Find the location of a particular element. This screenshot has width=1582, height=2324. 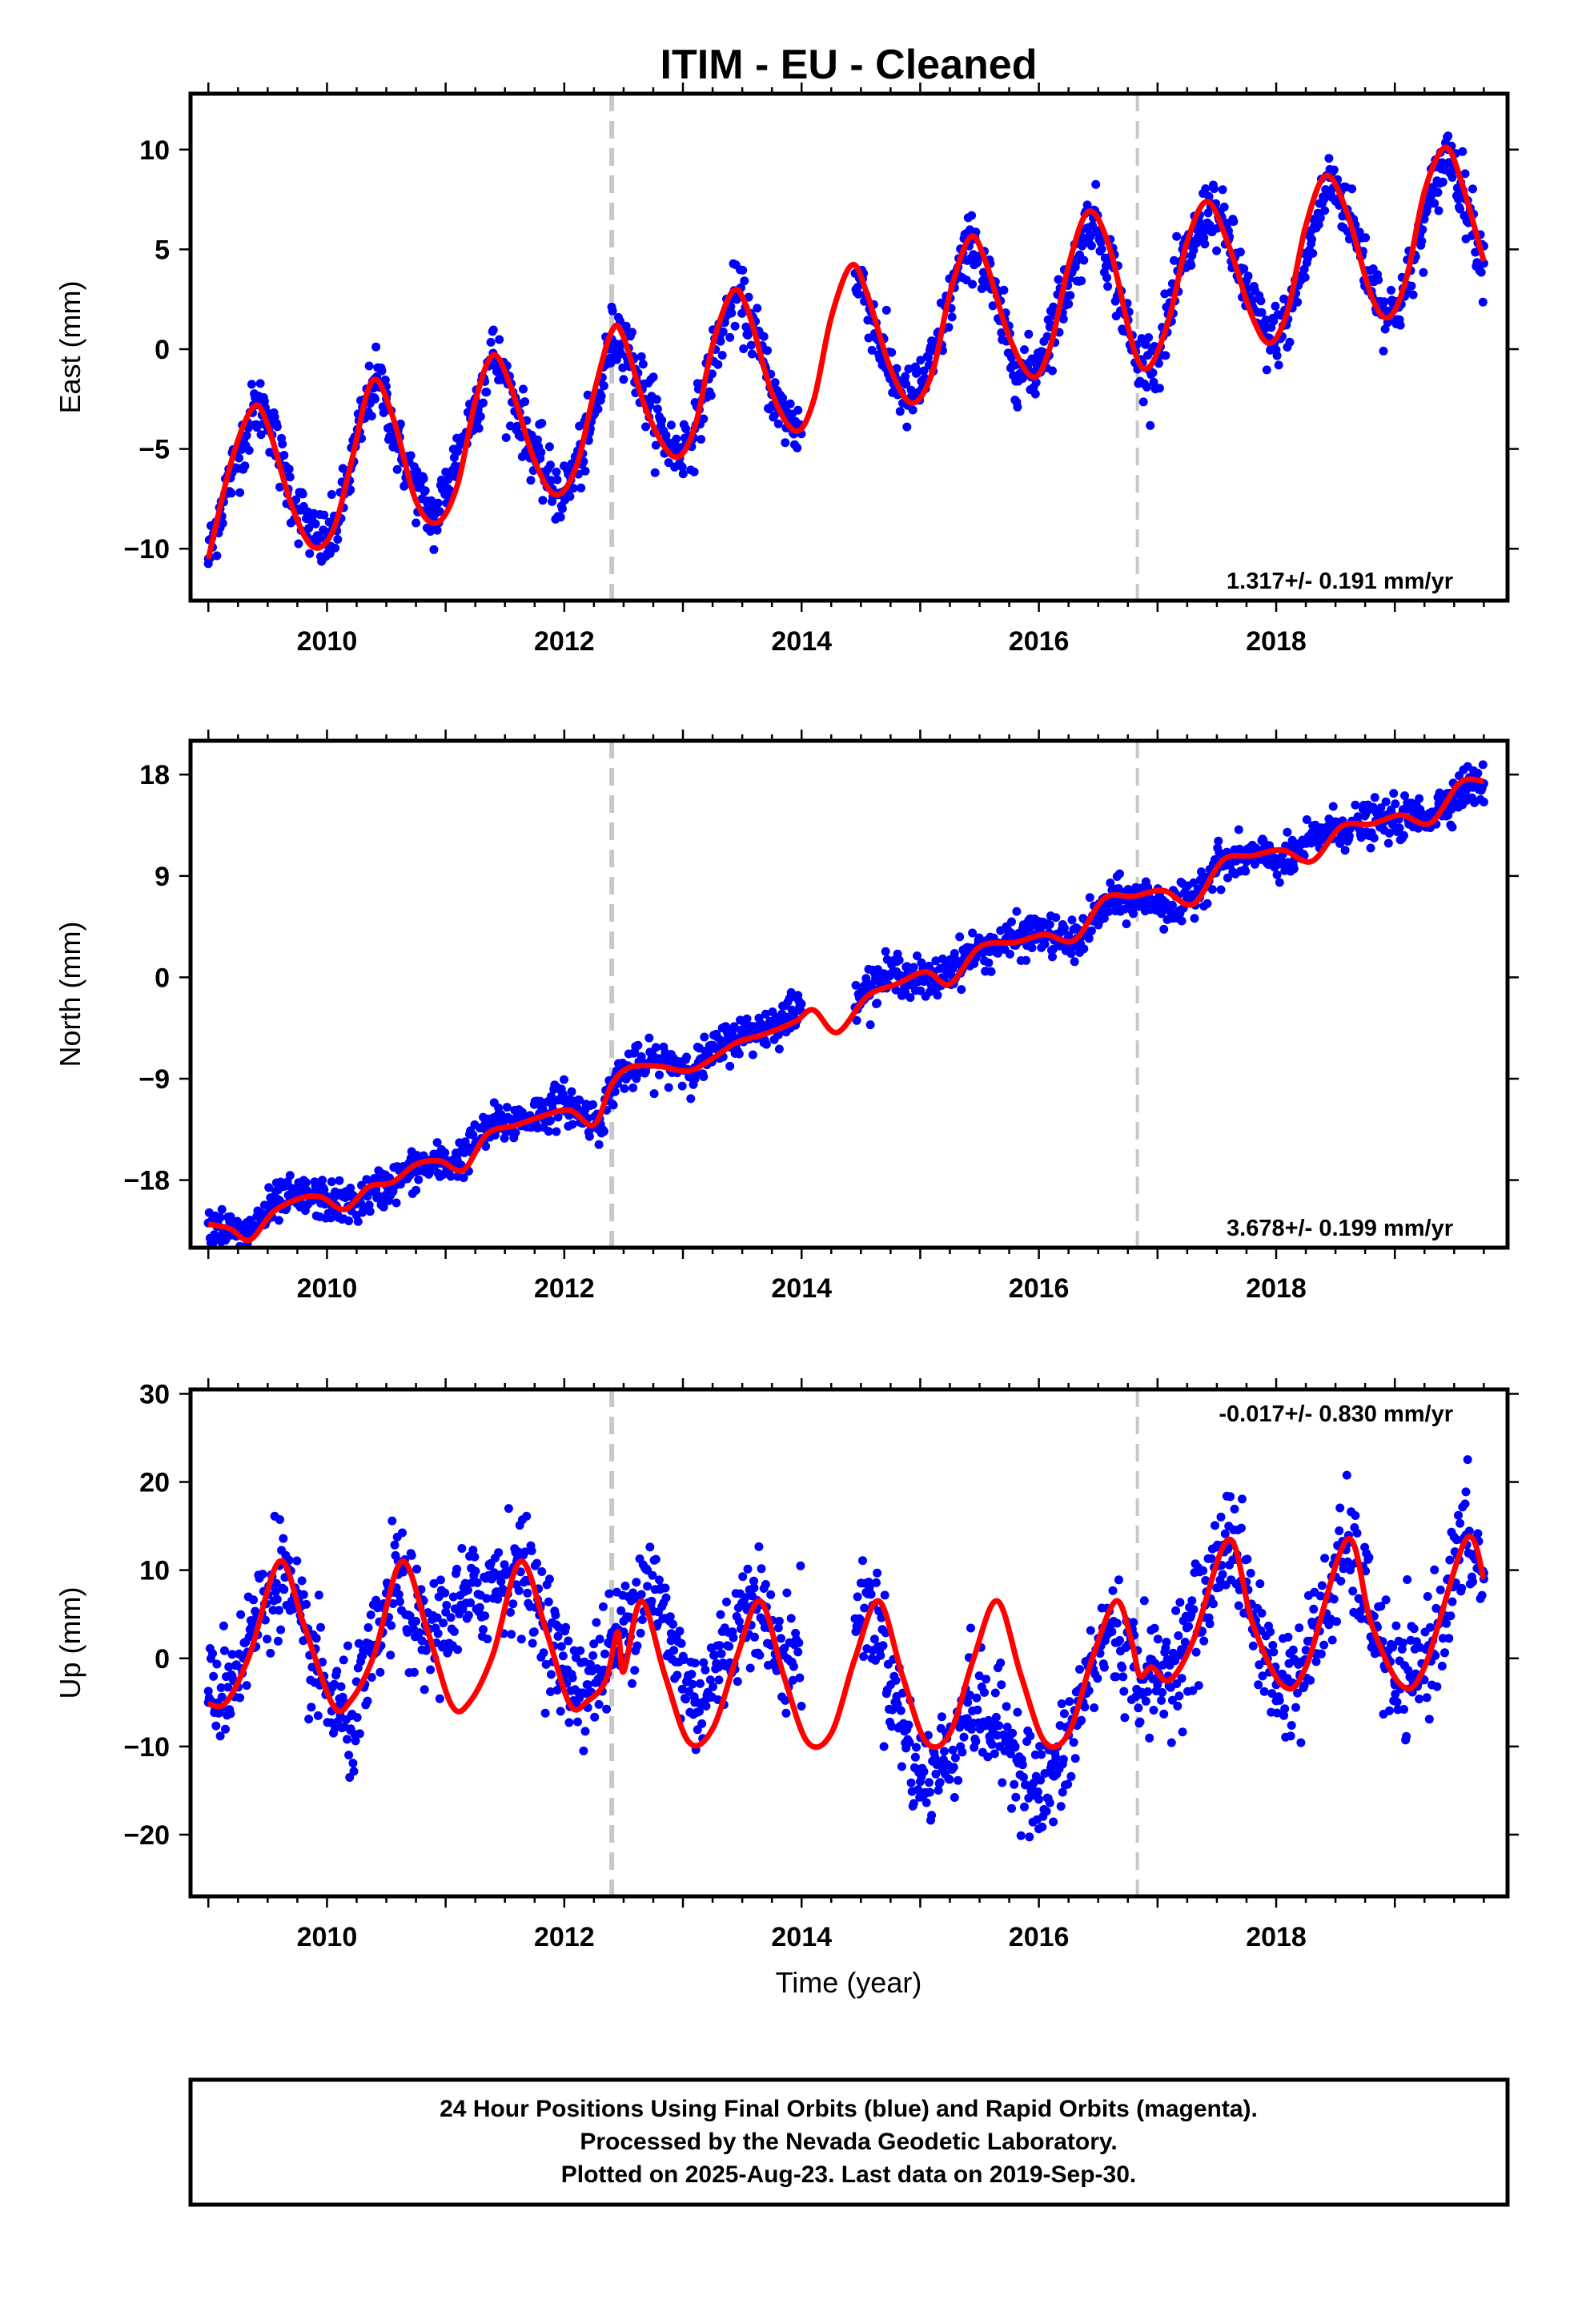

velocity-rate-label: 1.317+/- 0.191 mm/yr is located at coordinates (1340, 581).